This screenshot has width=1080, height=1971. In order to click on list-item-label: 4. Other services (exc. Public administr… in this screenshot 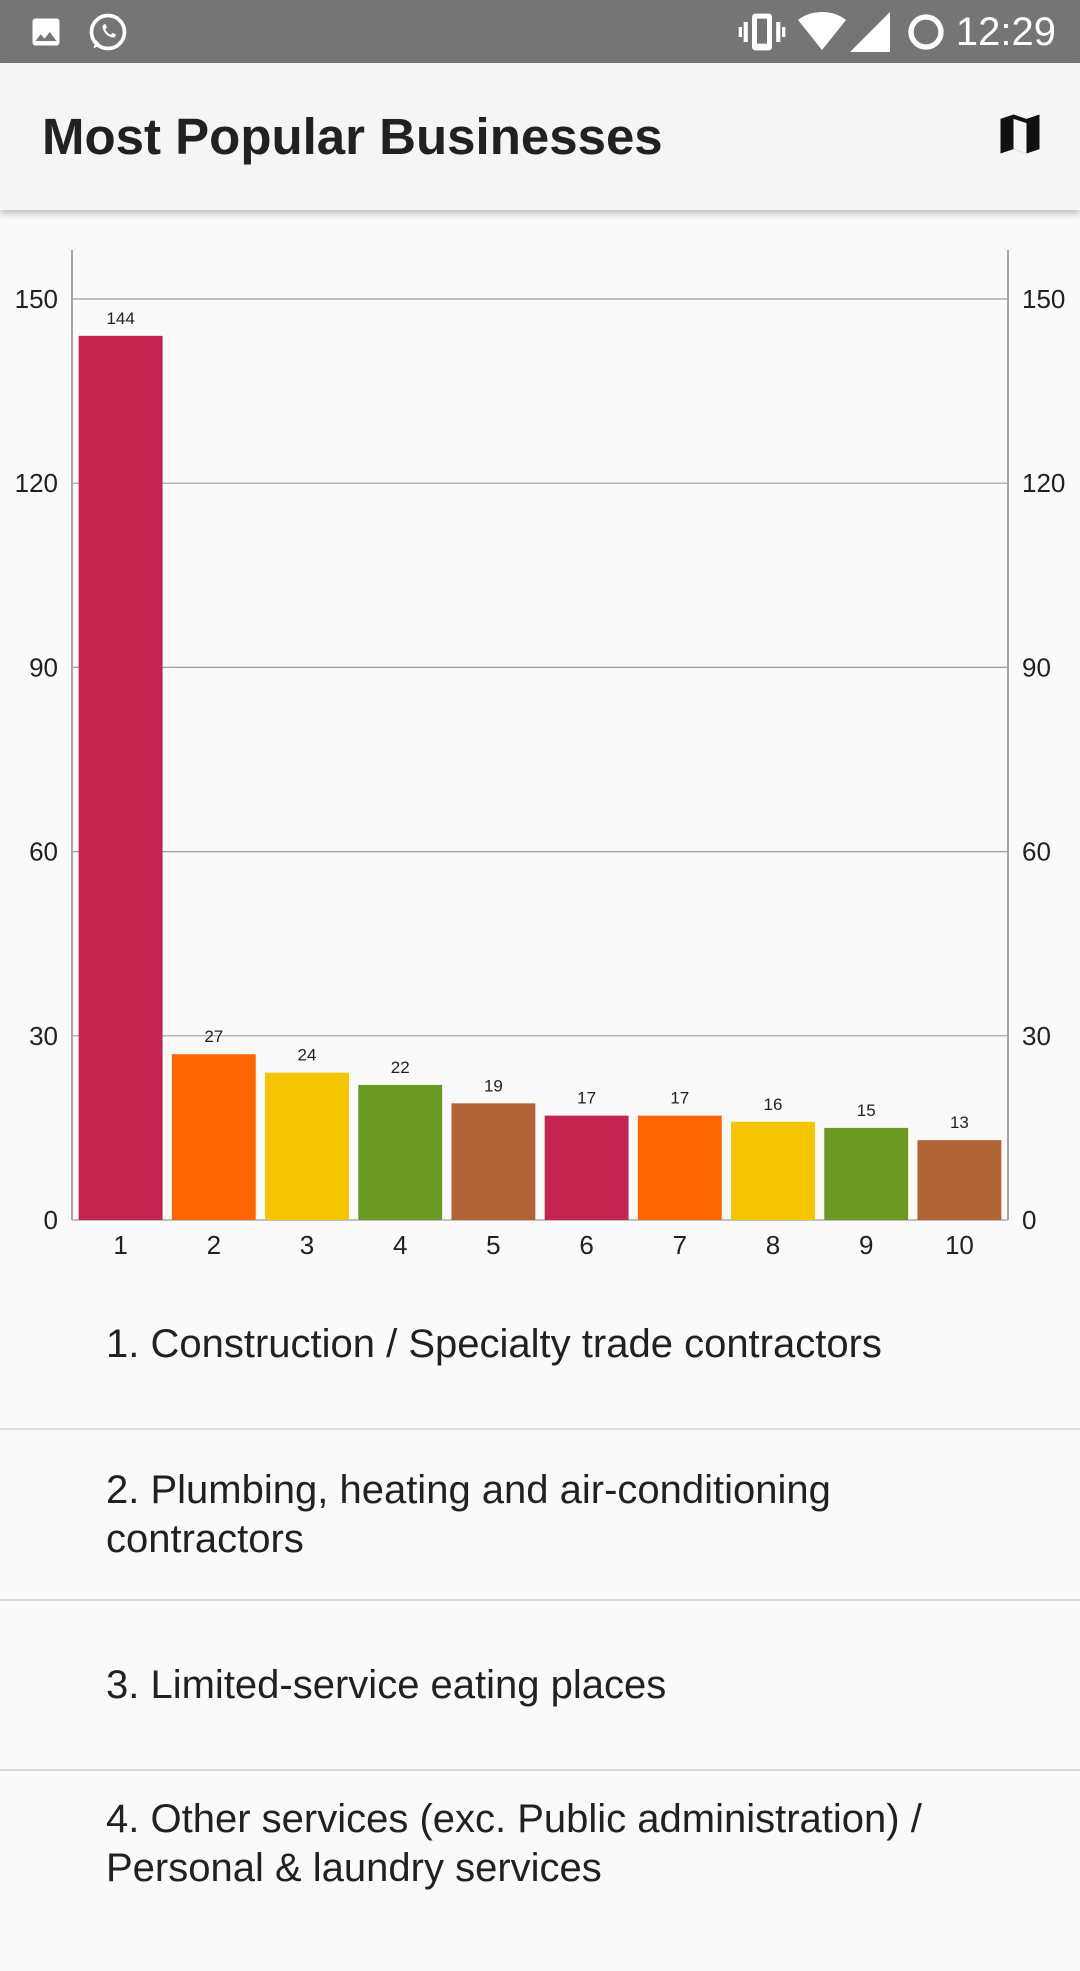, I will do `click(514, 1843)`.